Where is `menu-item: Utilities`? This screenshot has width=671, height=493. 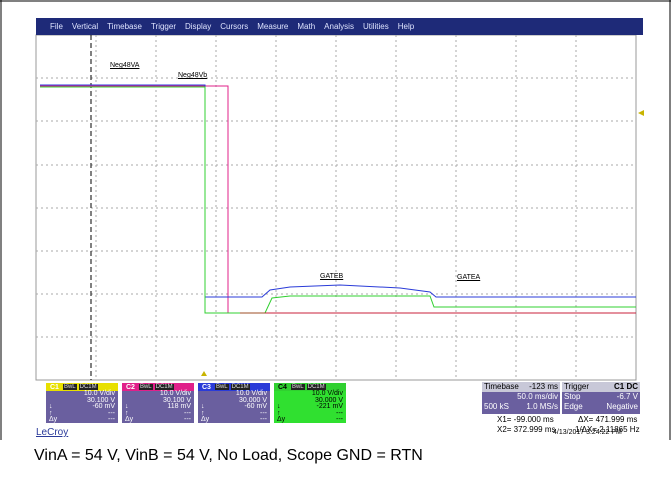
menu-item: Utilities is located at coordinates (375, 26).